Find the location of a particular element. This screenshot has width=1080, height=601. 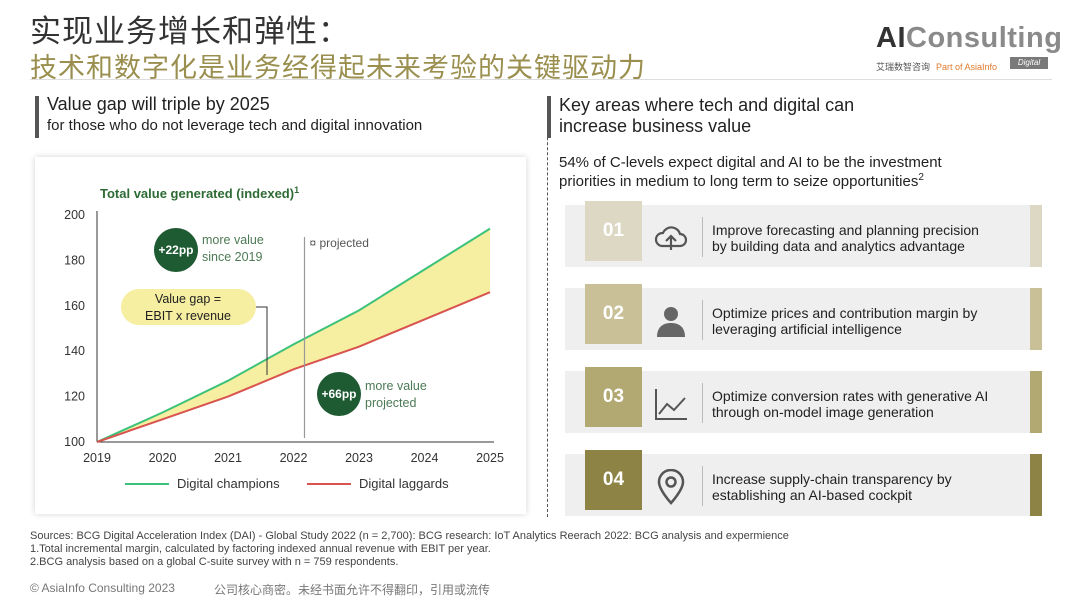

key-area-line2: through on-model image generation is located at coordinates (823, 412).